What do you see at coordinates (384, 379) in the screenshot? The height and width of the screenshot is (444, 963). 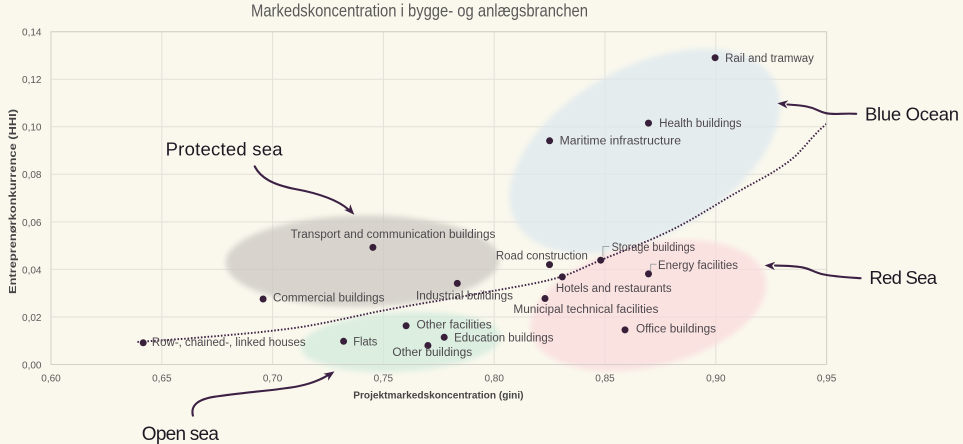 I see `svg-text: 0,75` at bounding box center [384, 379].